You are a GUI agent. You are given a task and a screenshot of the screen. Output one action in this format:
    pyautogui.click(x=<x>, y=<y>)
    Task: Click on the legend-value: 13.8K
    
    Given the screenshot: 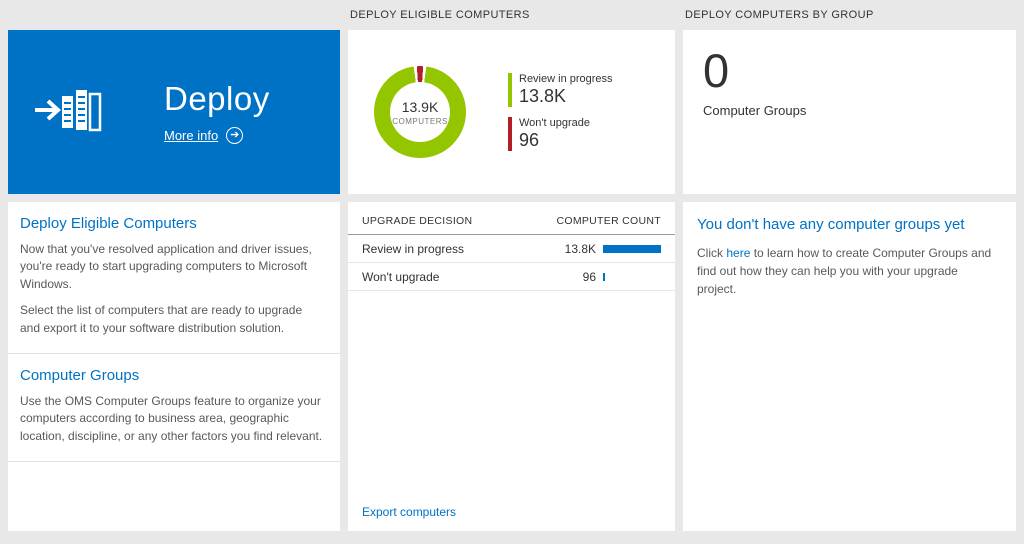 What is the action you would take?
    pyautogui.click(x=543, y=96)
    